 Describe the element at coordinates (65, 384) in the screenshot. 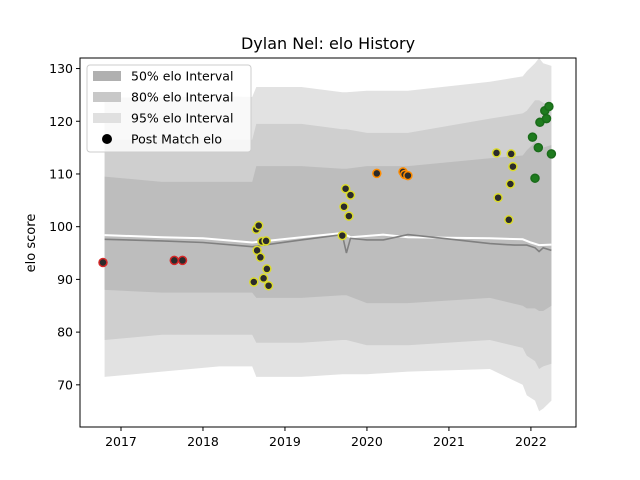

I see `y-tick-label-70: 70` at that location.